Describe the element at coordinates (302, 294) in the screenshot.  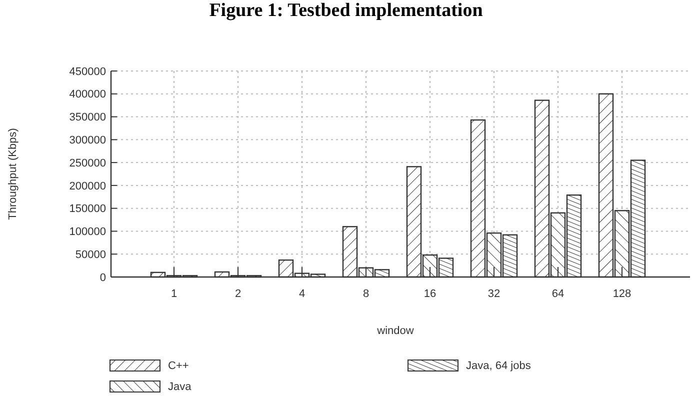
I see `x-tick-label: 4` at that location.